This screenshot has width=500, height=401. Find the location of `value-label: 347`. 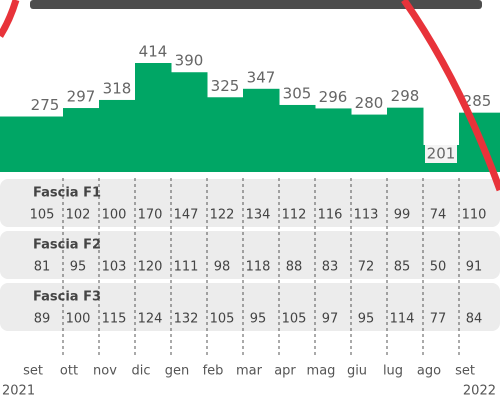

value-label: 347 is located at coordinates (261, 77).